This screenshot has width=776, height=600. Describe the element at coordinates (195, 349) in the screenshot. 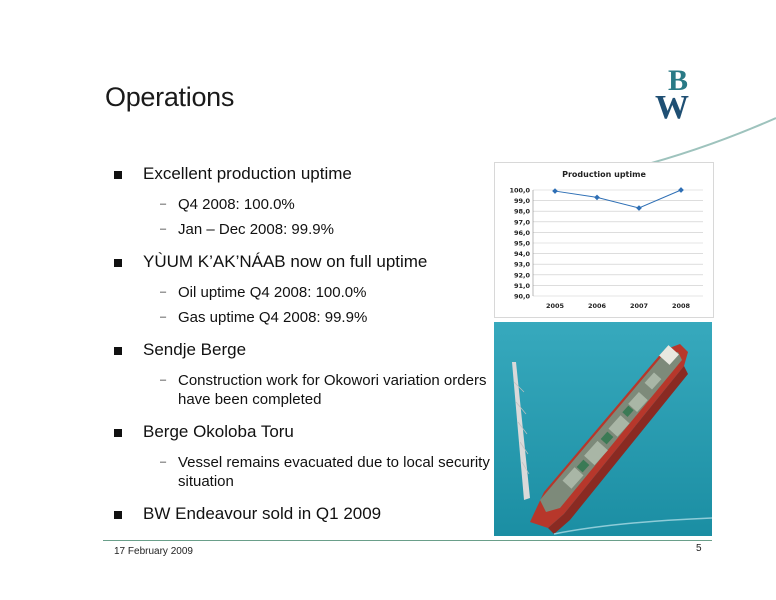

I see `bullet-text: Sendje Berge` at that location.